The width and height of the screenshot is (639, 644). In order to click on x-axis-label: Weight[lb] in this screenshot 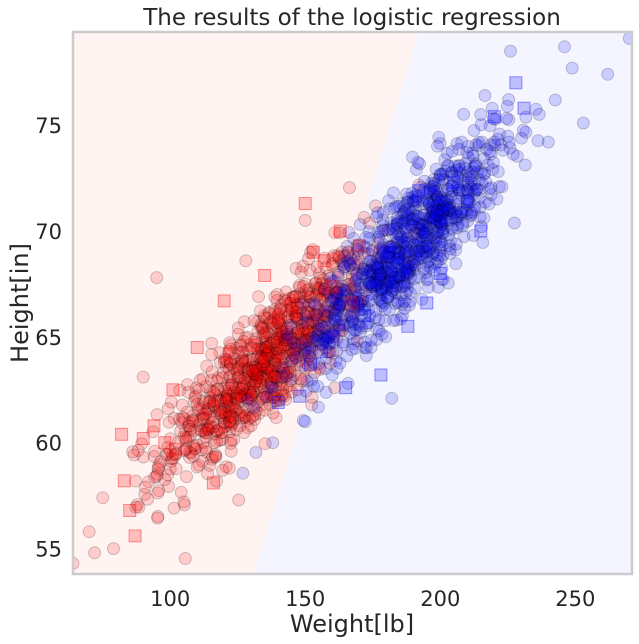, I will do `click(352, 624)`.